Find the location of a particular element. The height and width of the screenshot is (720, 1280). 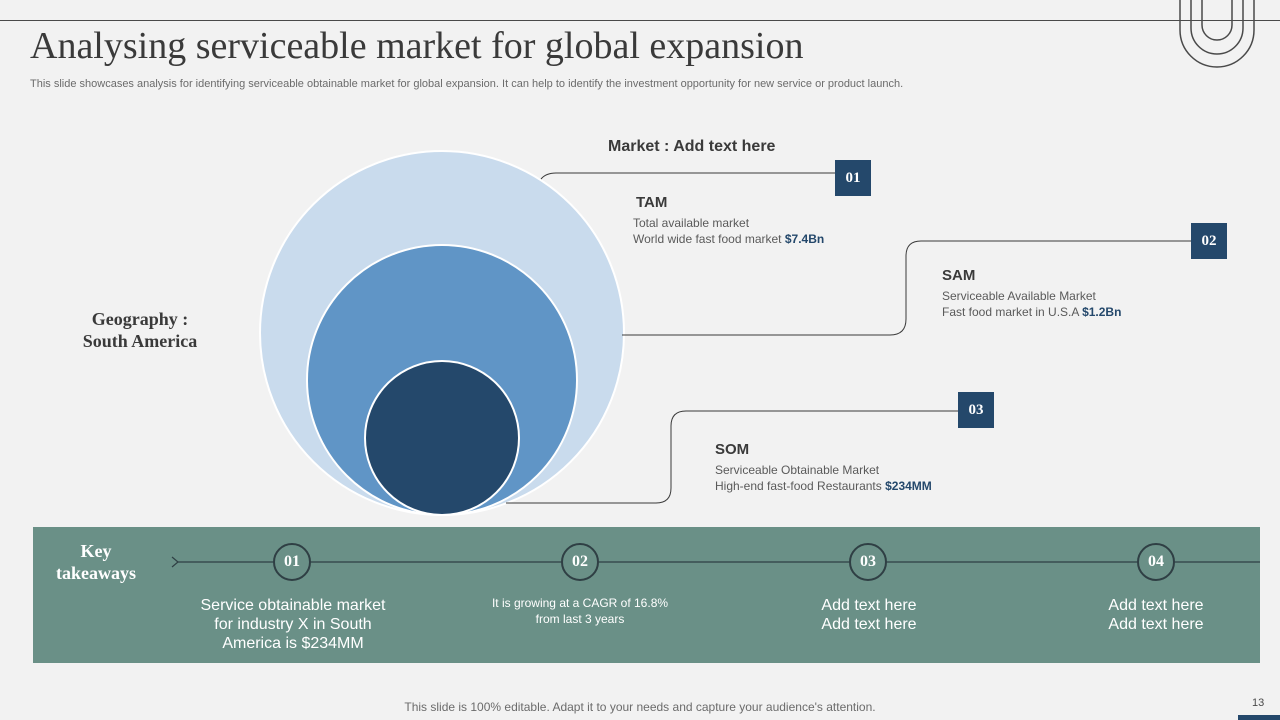

tam-value: $7.4Bn is located at coordinates (804, 239).